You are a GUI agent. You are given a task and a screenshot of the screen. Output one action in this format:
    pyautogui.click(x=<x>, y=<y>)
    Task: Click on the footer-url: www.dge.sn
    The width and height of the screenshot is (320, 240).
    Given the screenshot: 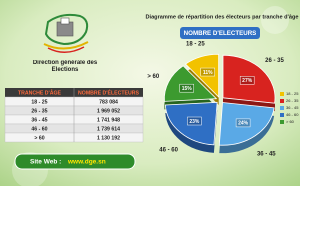 What is the action you would take?
    pyautogui.click(x=86, y=162)
    